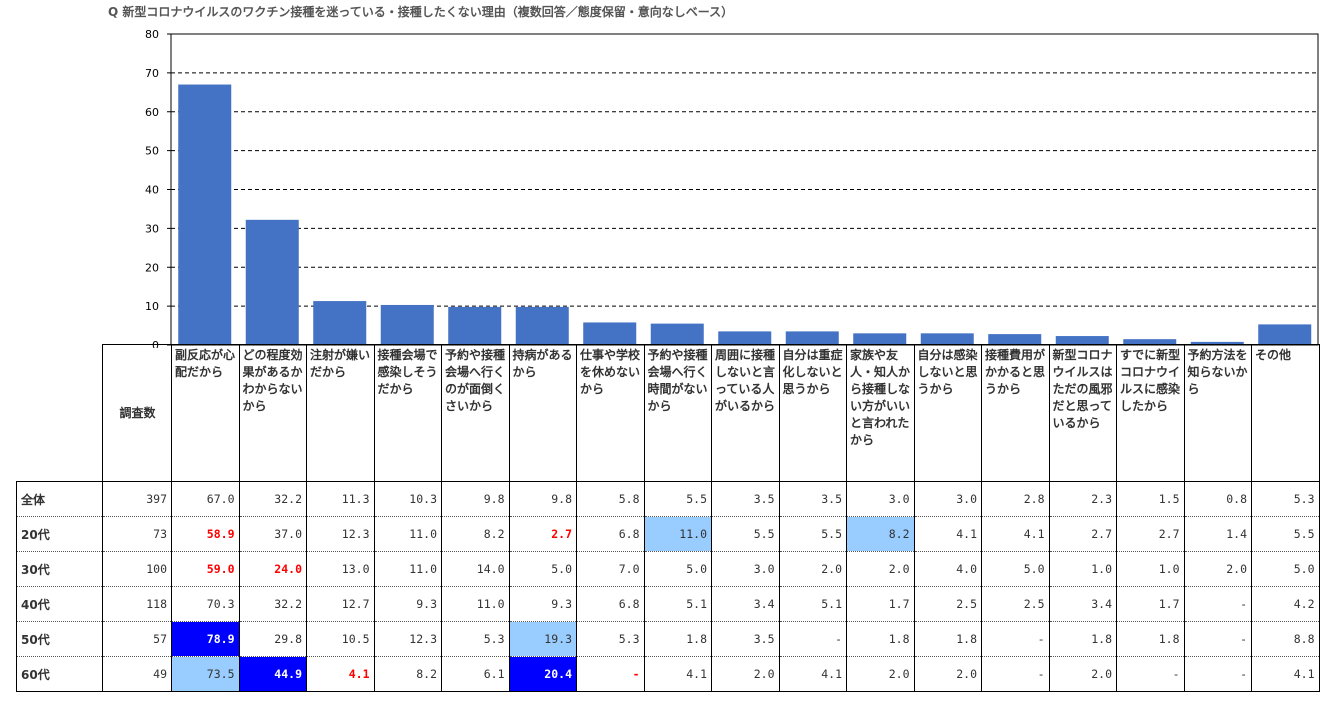 The image size is (1337, 720). What do you see at coordinates (542, 639) in the screenshot?
I see `table-cell: 19.3` at bounding box center [542, 639].